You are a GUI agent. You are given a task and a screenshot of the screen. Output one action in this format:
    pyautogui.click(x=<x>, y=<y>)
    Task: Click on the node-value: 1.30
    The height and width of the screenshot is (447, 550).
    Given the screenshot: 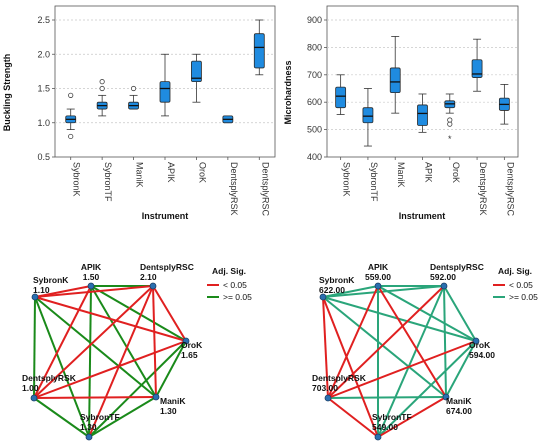 What is the action you would take?
    pyautogui.click(x=88, y=427)
    